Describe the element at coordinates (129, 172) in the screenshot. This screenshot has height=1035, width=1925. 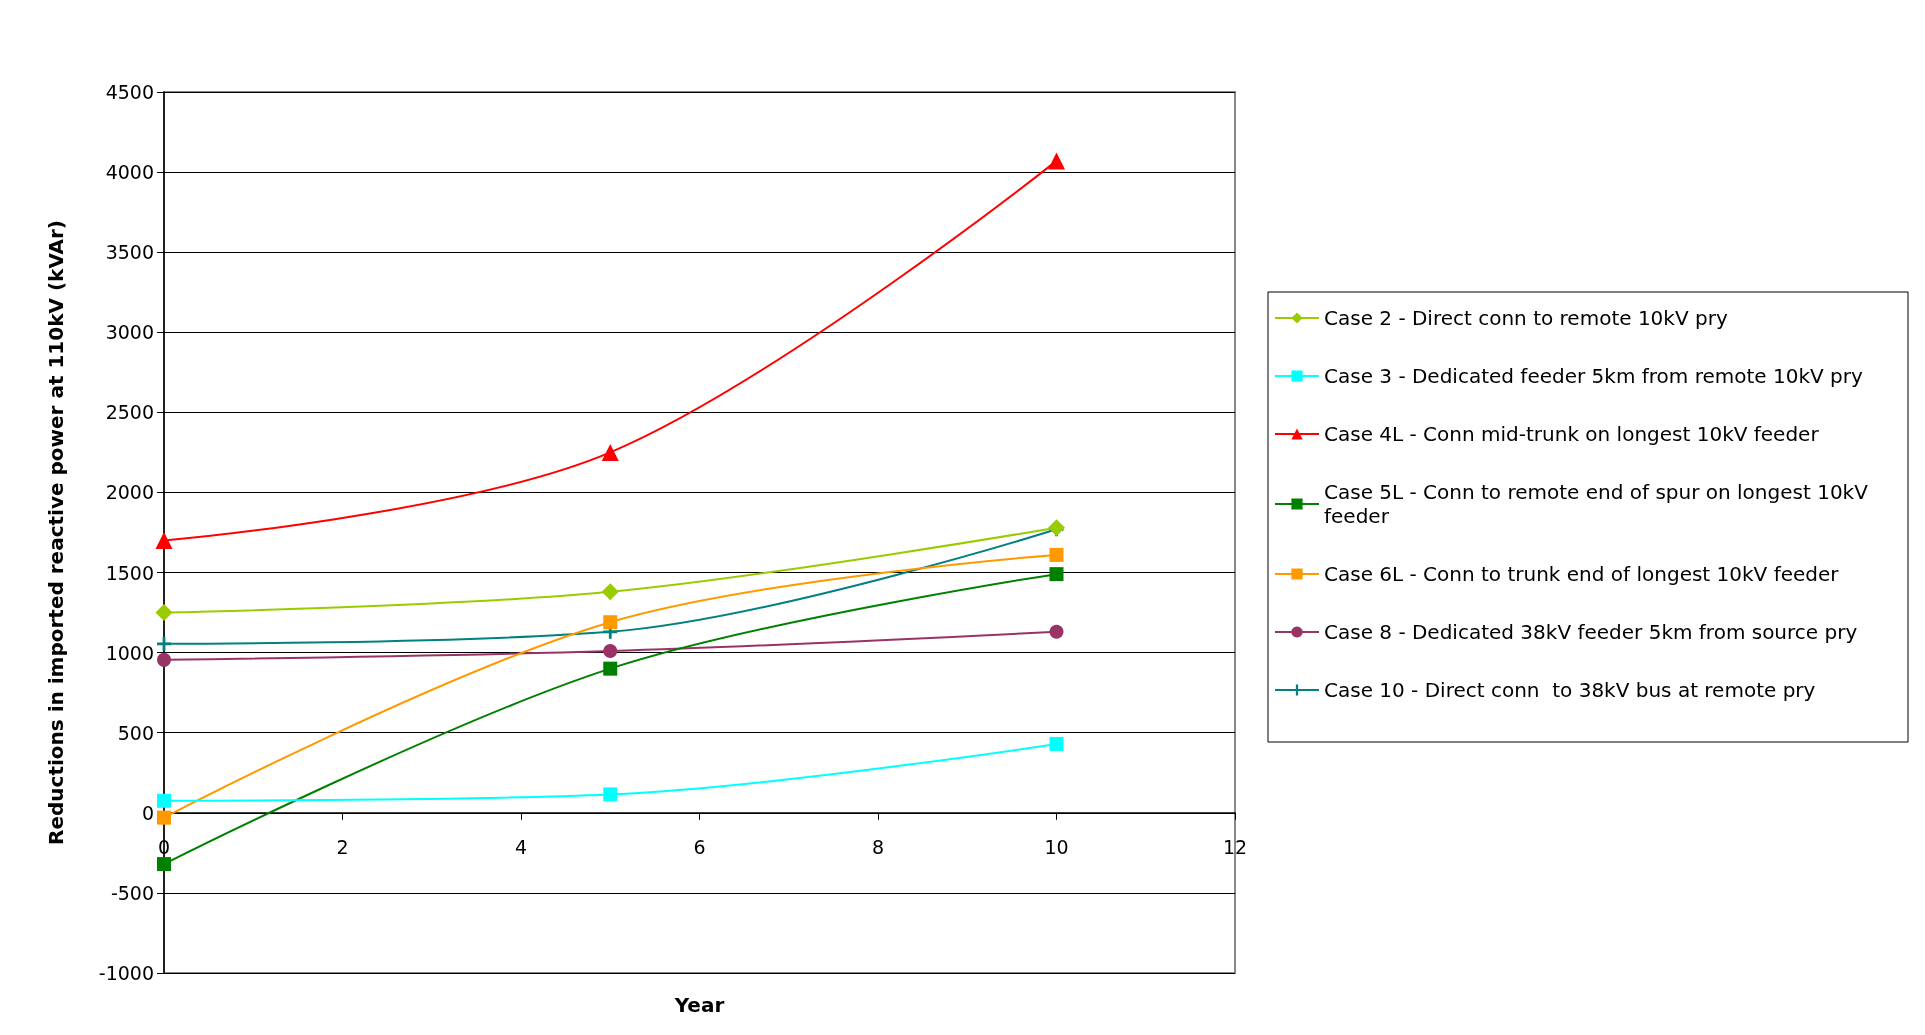
I see `y-tick-label: 4000` at that location.